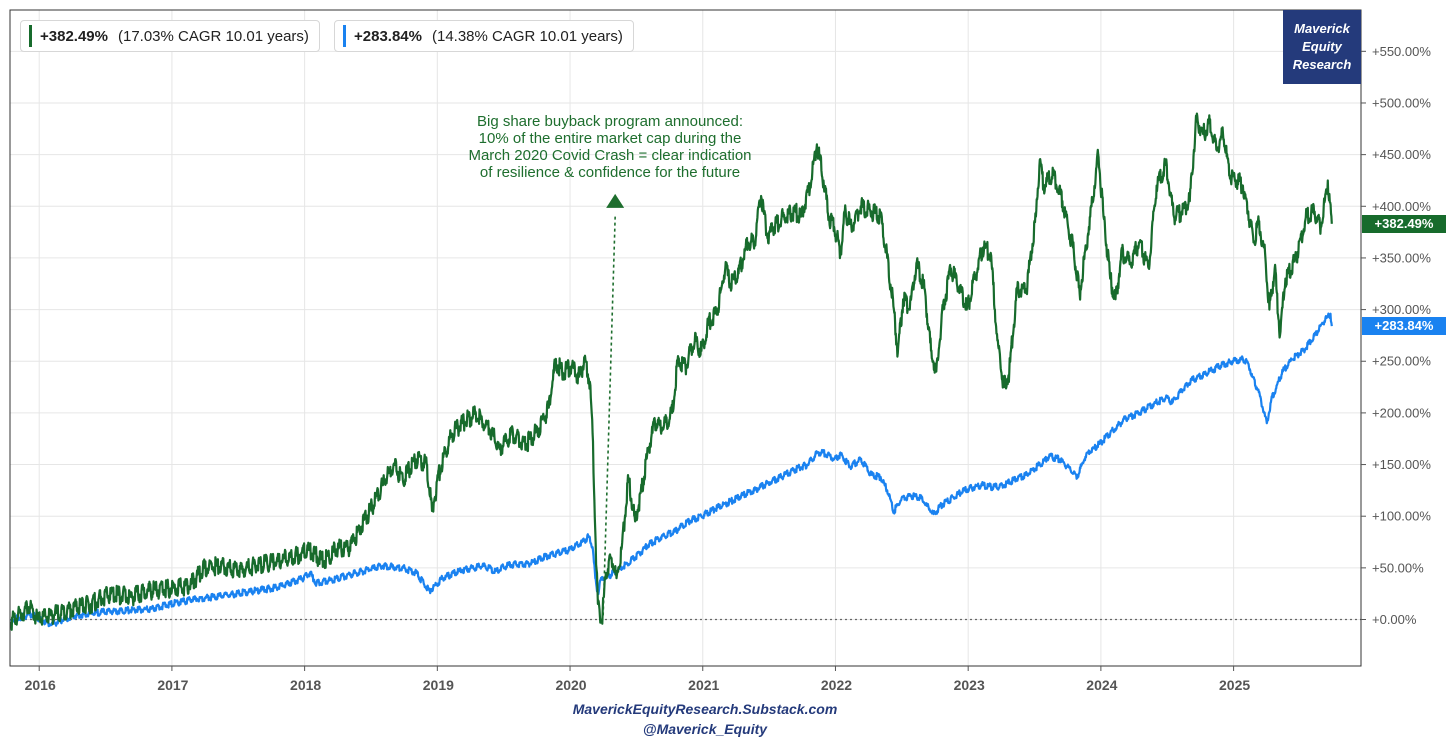 This screenshot has width=1456, height=752. Describe the element at coordinates (1401, 464) in the screenshot. I see `y-tick-label: +150.00%` at that location.